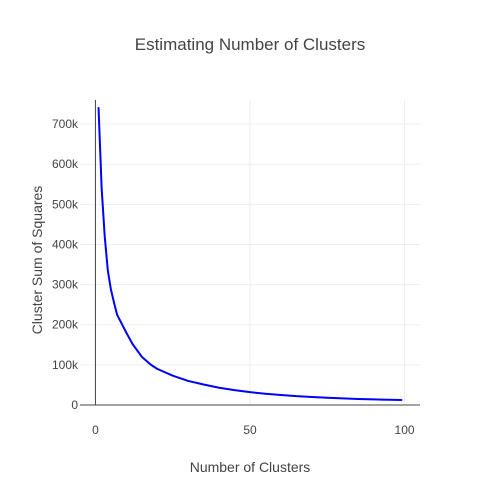  What do you see at coordinates (250, 44) in the screenshot?
I see `chart-title: Estimating Number of Clusters` at bounding box center [250, 44].